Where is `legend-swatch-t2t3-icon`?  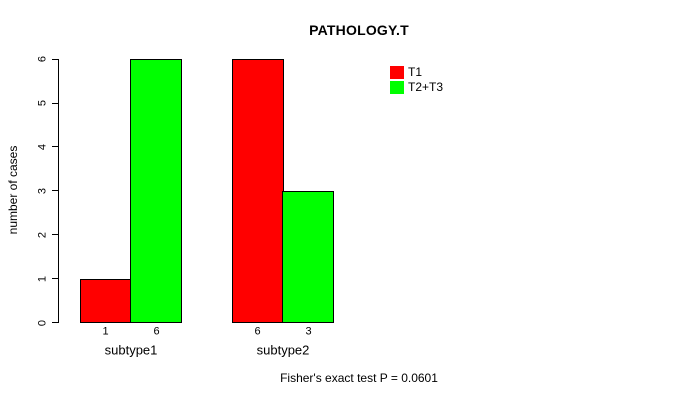
legend-swatch-t2t3-icon is located at coordinates (397, 87).